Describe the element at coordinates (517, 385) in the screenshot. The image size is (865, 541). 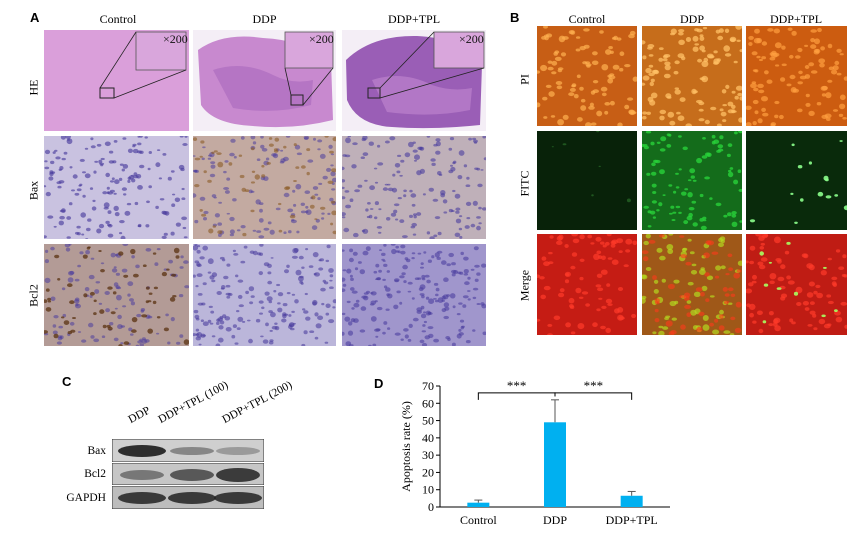
I see `significance-label-0: ***` at that location.